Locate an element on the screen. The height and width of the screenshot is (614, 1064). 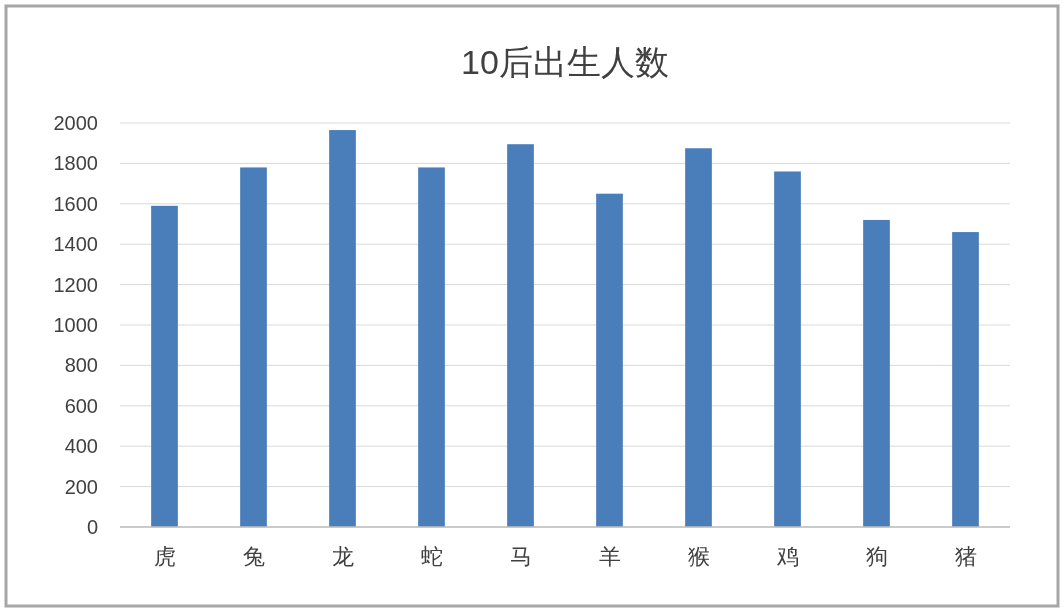
y-tick-label: 2000 is located at coordinates (75, 123).